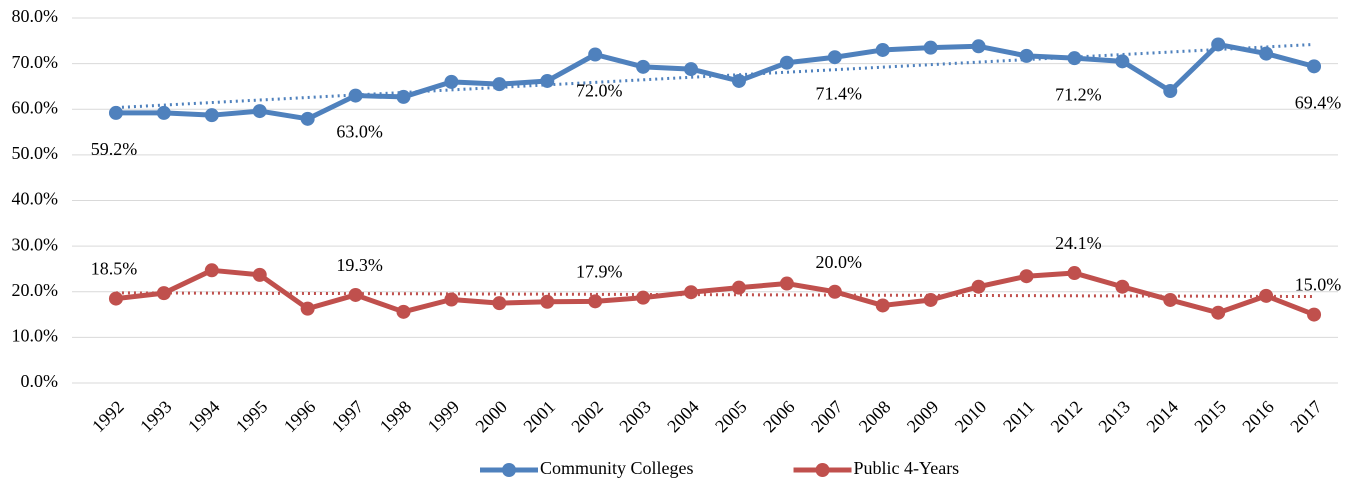  Describe the element at coordinates (1114, 417) in the screenshot. I see `x-tick-label: 2013` at that location.